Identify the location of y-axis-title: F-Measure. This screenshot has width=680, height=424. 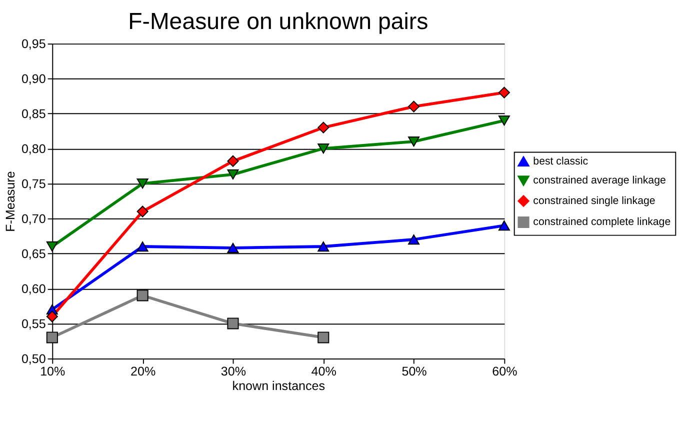
(11, 201).